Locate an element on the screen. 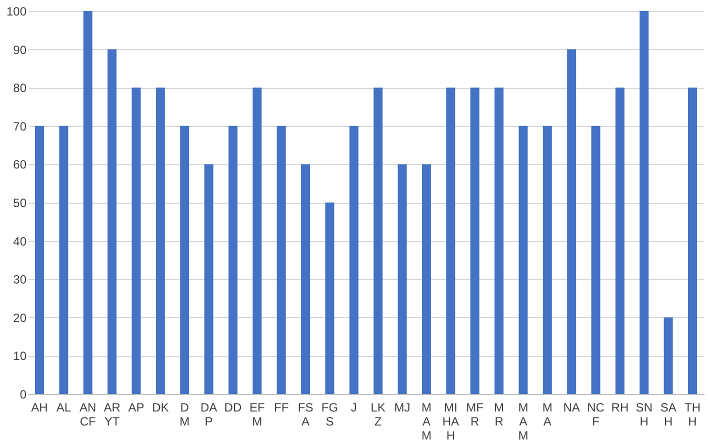 This screenshot has height=446, width=709. x-tick-label: FF is located at coordinates (281, 407).